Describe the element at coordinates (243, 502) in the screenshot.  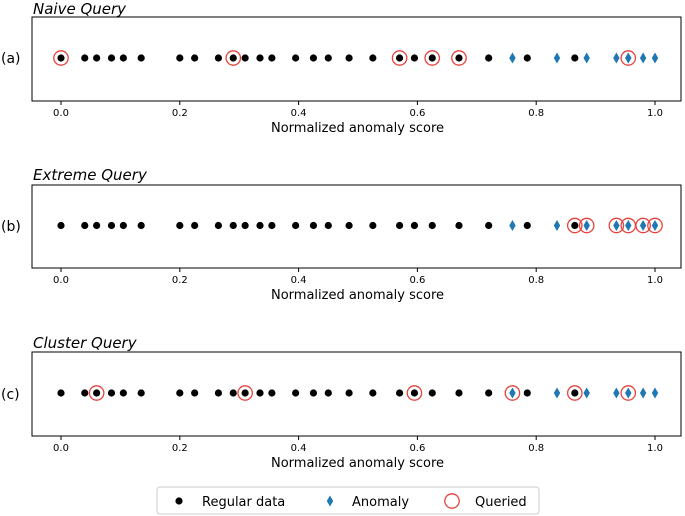
I see `legend-label-regular: Regular data` at that location.